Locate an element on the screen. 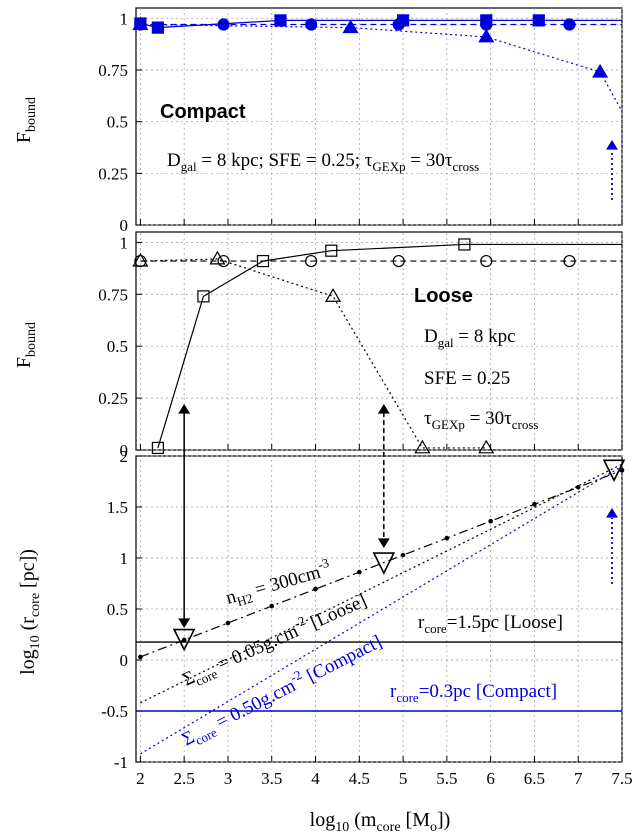  ytick-label: -0.5 is located at coordinates (114, 711).